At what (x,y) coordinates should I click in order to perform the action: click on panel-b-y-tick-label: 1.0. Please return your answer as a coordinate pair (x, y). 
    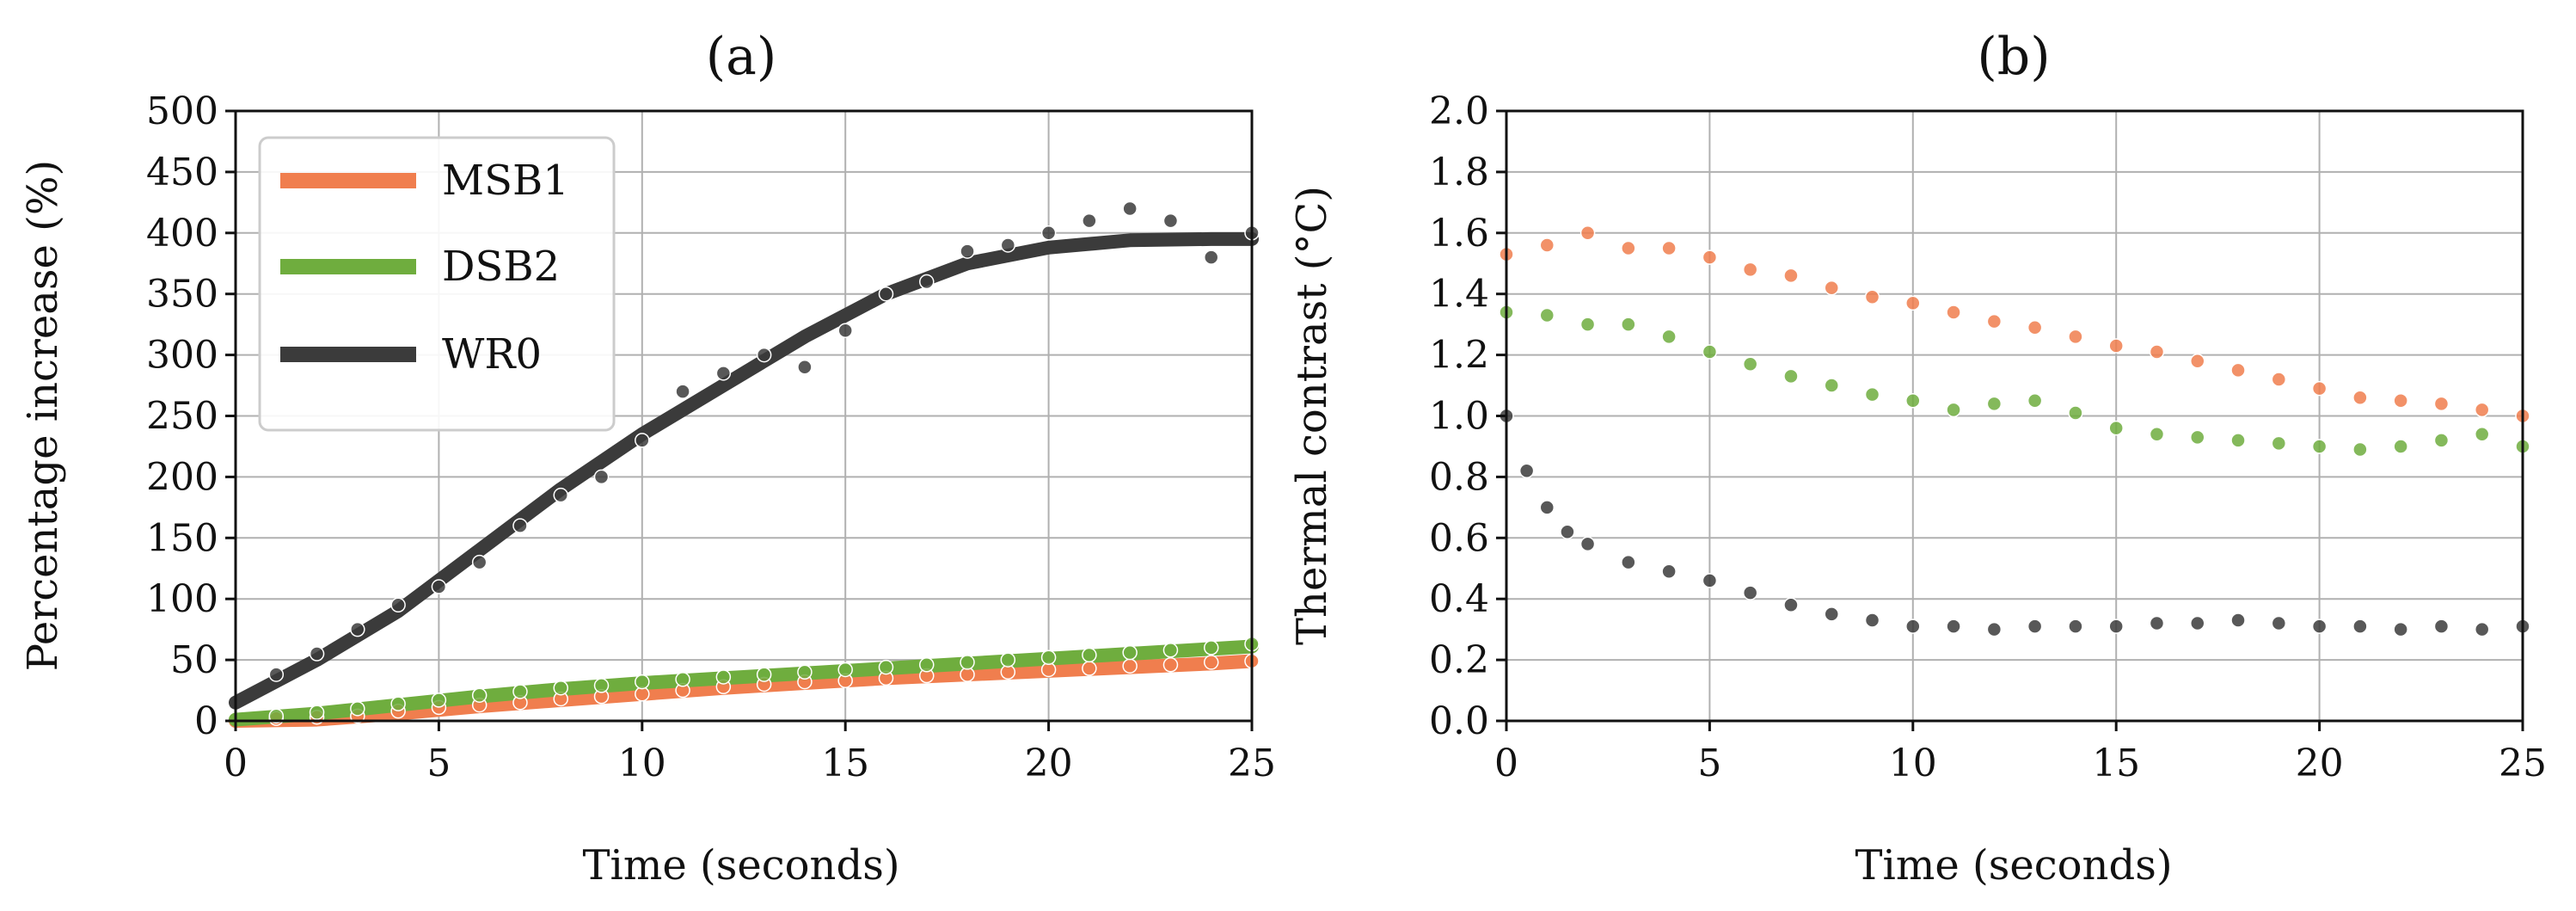
    Looking at the image, I should click on (1459, 417).